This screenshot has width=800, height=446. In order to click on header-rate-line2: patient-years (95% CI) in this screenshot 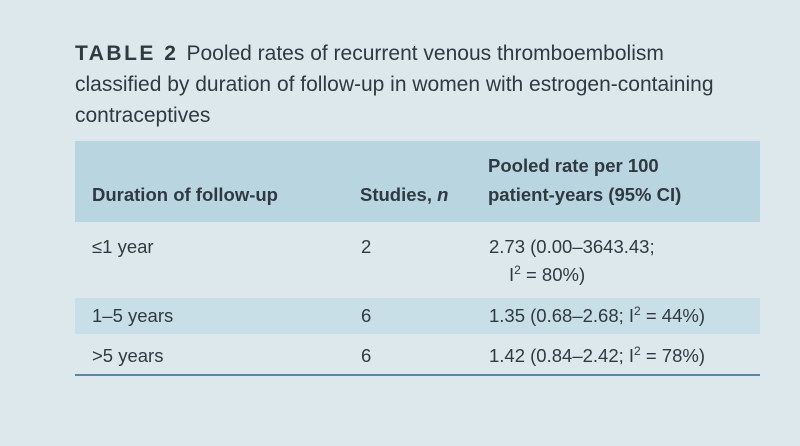, I will do `click(585, 194)`.